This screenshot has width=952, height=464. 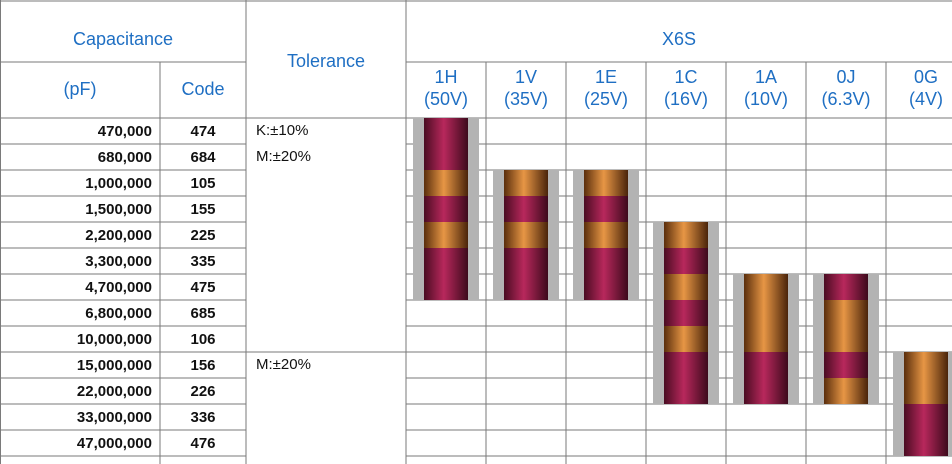 I want to click on voltage-code: 1H, so click(x=445, y=77).